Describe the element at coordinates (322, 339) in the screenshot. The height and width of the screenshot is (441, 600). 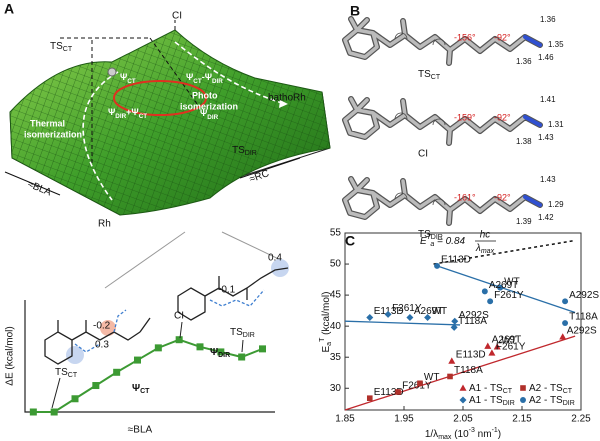
I see `y-axis-label-part: T` at that location.